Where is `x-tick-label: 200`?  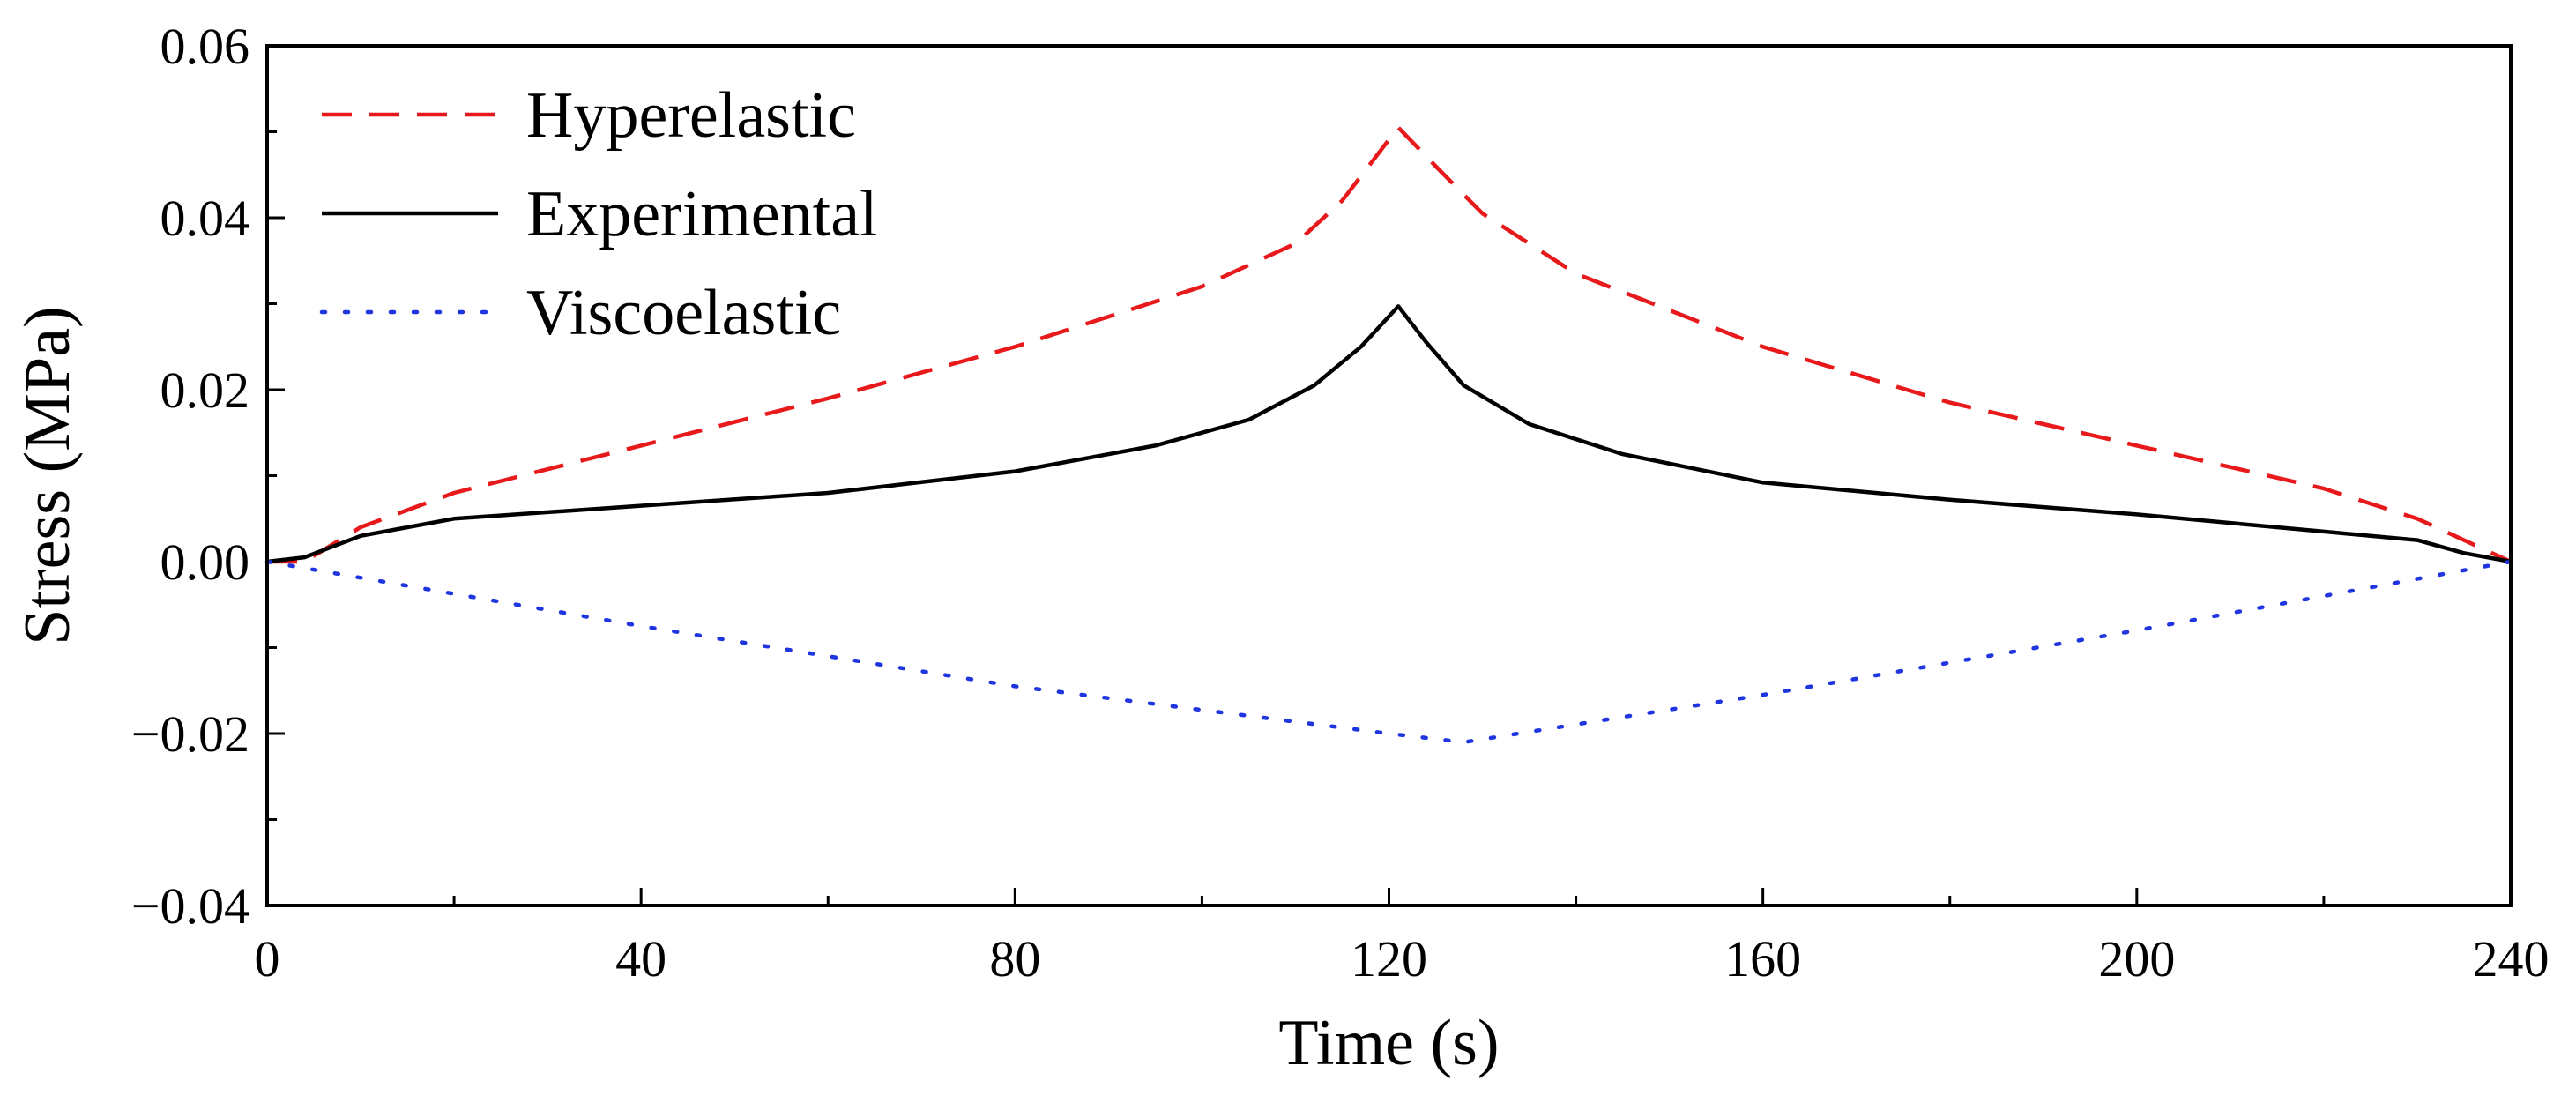 x-tick-label: 200 is located at coordinates (2136, 958).